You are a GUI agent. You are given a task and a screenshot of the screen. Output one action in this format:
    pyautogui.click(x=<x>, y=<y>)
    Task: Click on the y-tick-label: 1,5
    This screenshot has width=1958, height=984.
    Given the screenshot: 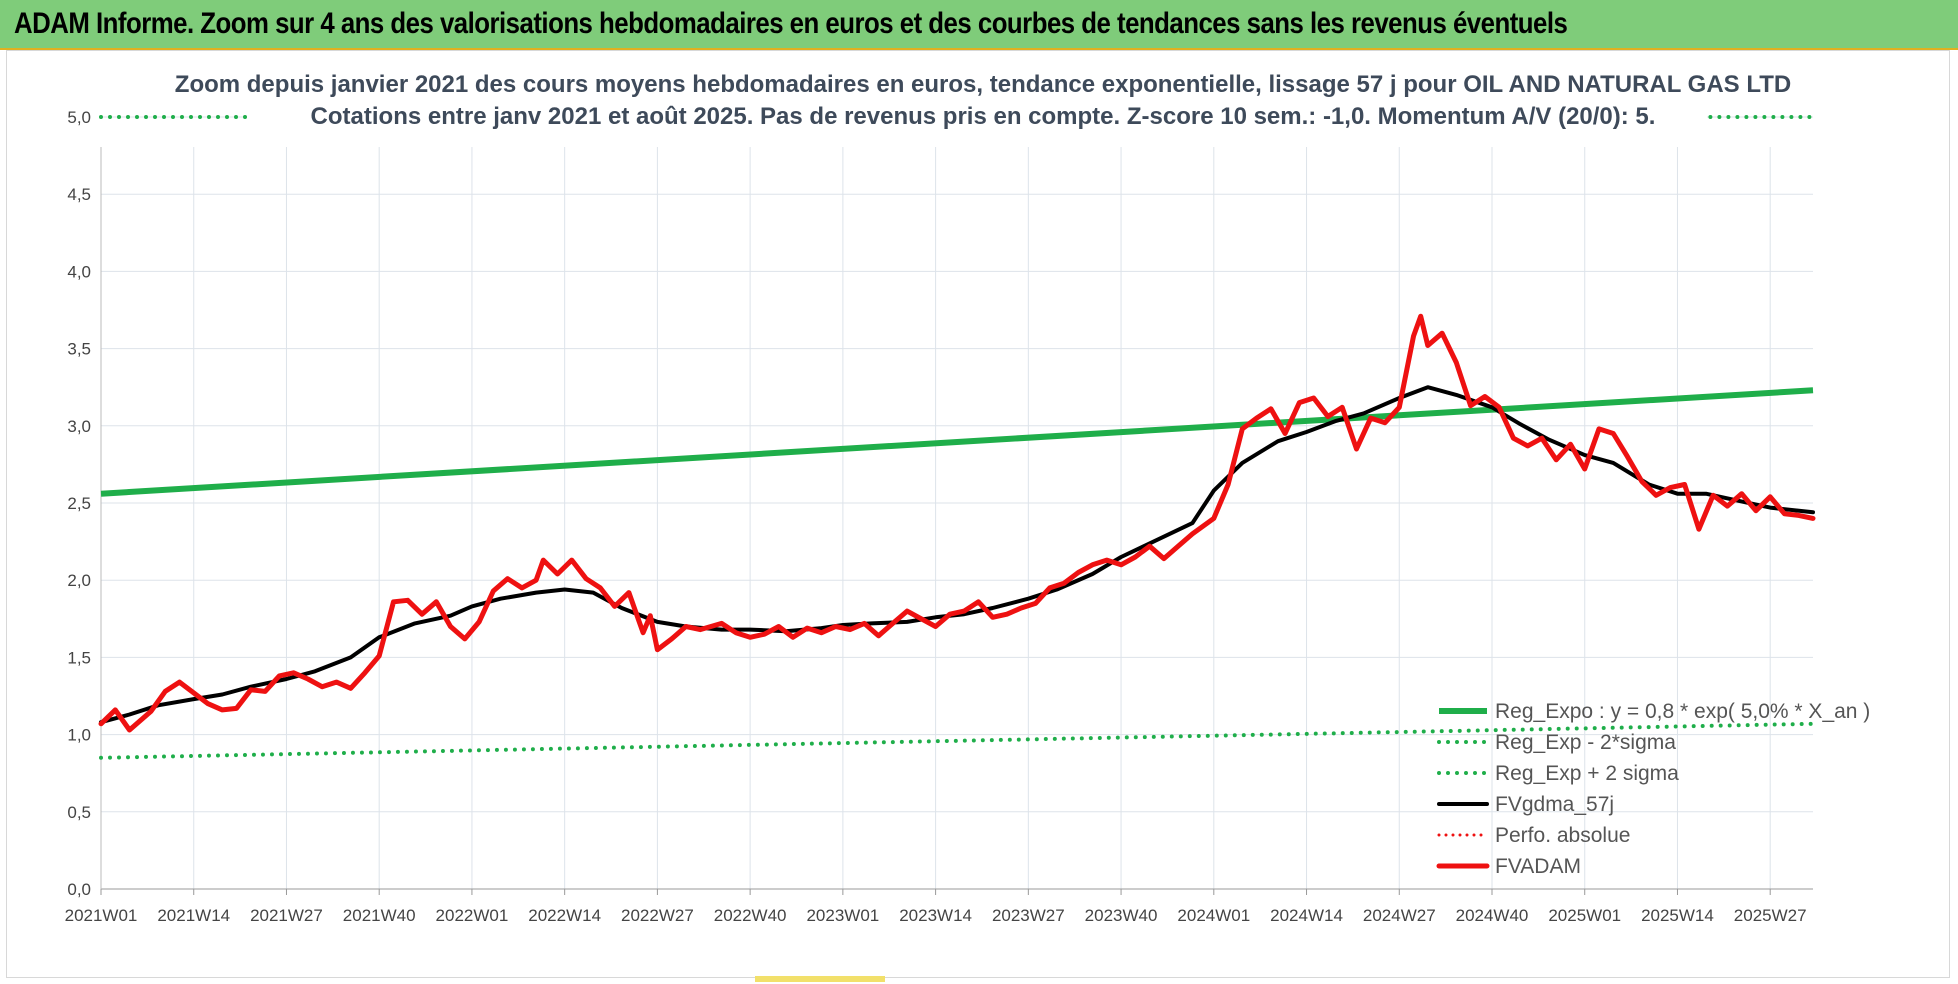 What is the action you would take?
    pyautogui.click(x=79, y=657)
    